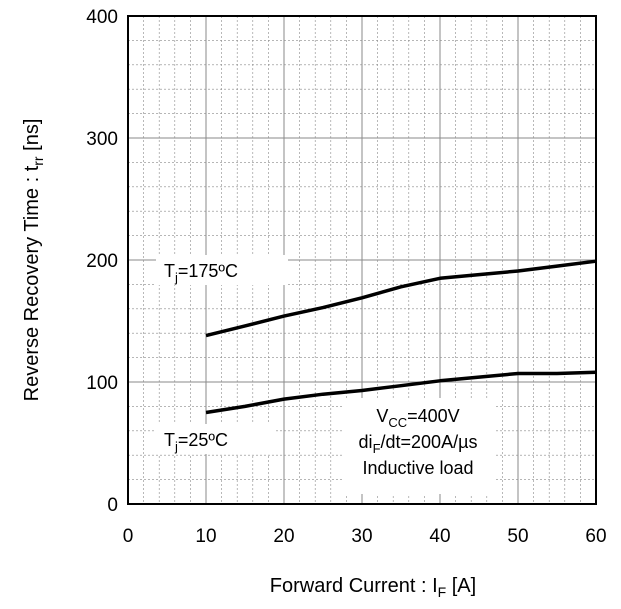 This screenshot has height=609, width=621. I want to click on x-tick-label: 50, so click(517, 536).